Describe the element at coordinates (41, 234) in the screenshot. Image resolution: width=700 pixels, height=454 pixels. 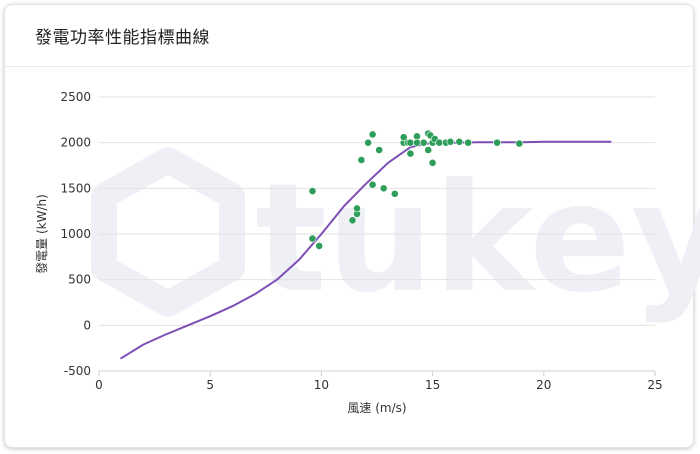
I see `y-axis-title: 發電量 (kW/h)` at that location.